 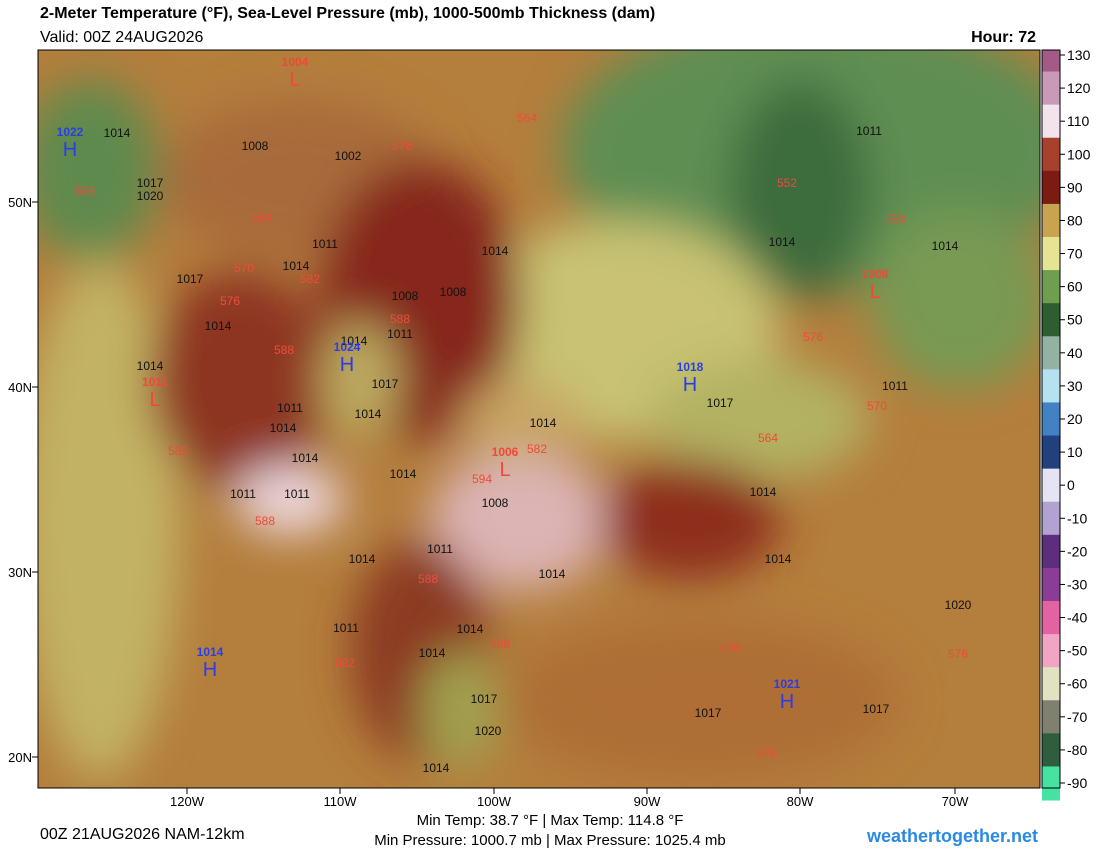 What do you see at coordinates (20, 387) in the screenshot?
I see `lat-label: 40N` at bounding box center [20, 387].